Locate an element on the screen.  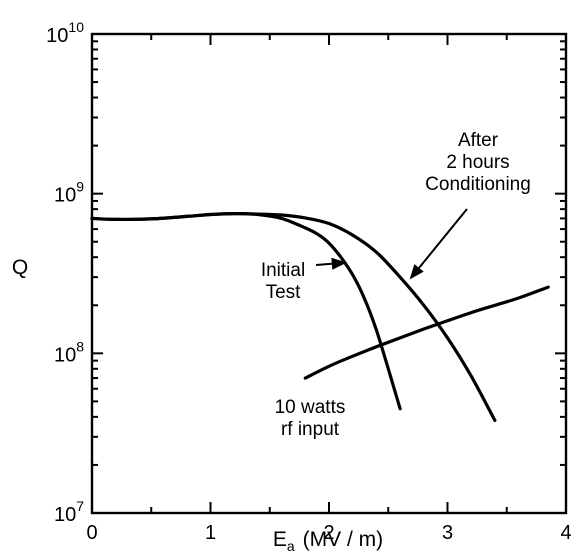
x-tick-label-layer: 0 1 2 3 4 is located at coordinates (328, 533).